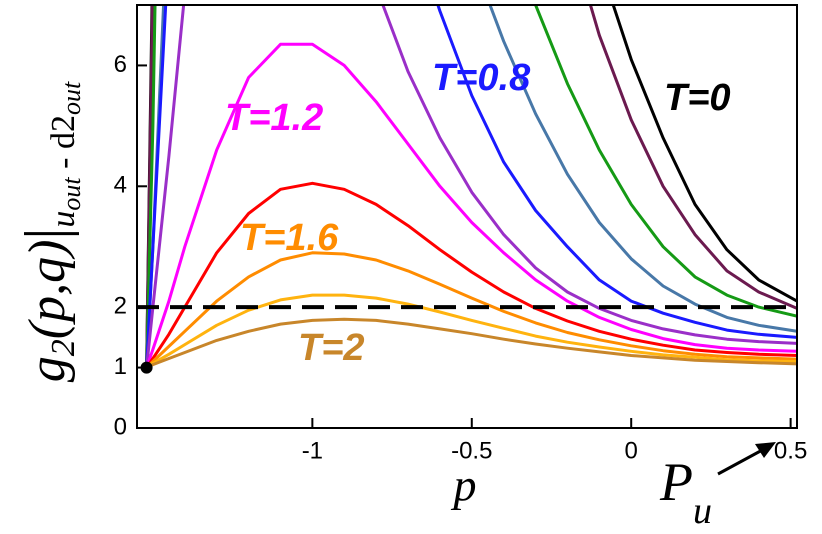  What do you see at coordinates (120, 64) in the screenshot?
I see `y-tick-label: 6` at bounding box center [120, 64].